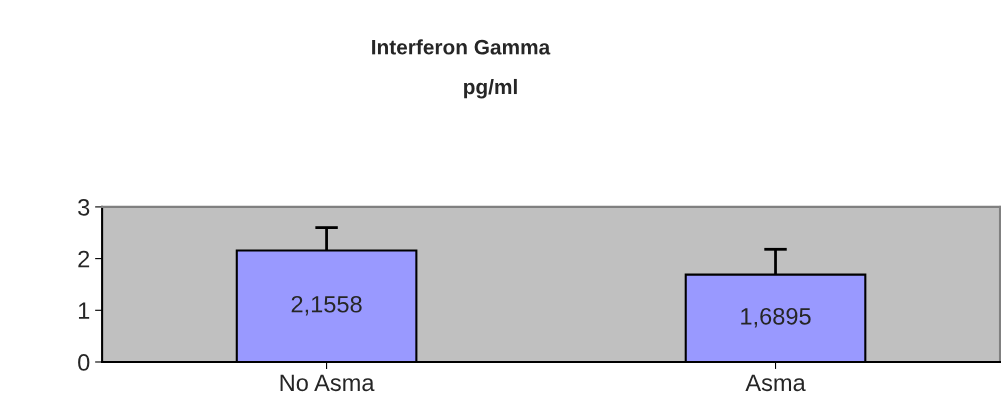 Image resolution: width=1001 pixels, height=418 pixels. Describe the element at coordinates (775, 383) in the screenshot. I see `x-tick-label: Asma` at that location.